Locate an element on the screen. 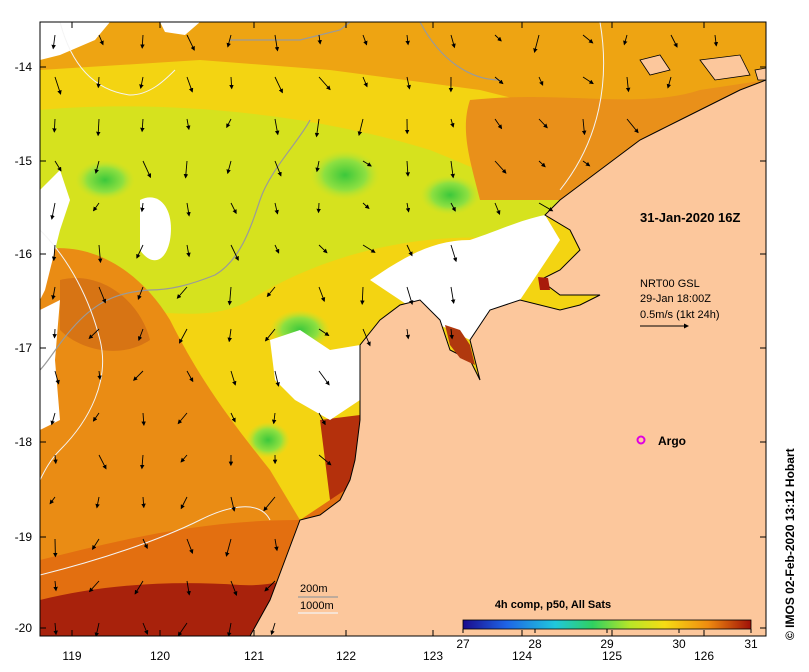 This screenshot has width=809, height=672. y-tick-label: -17 is located at coordinates (24, 348).